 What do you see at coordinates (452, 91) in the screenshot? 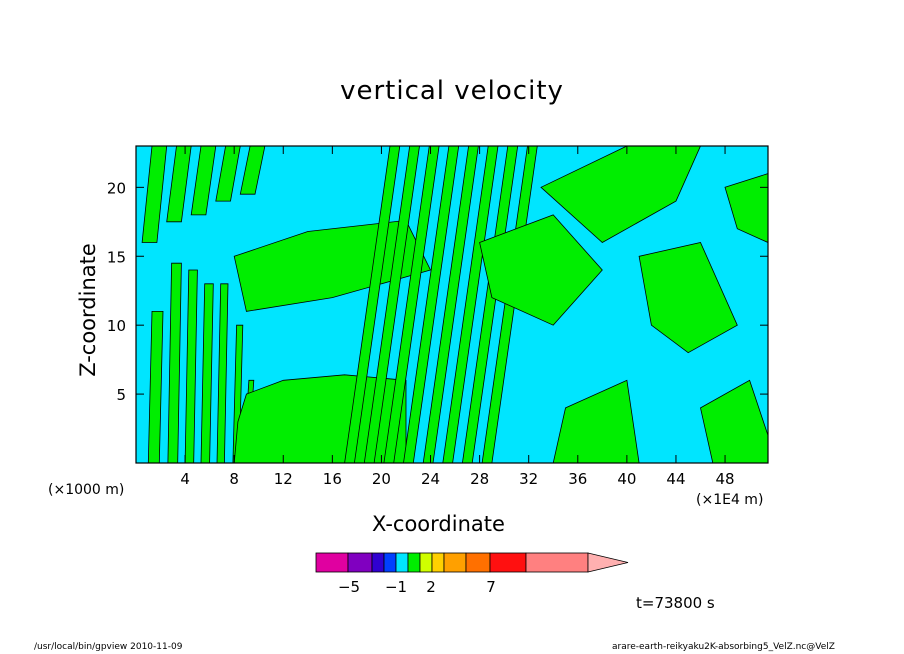
I see `chart-title: vertical velocity` at bounding box center [452, 91].